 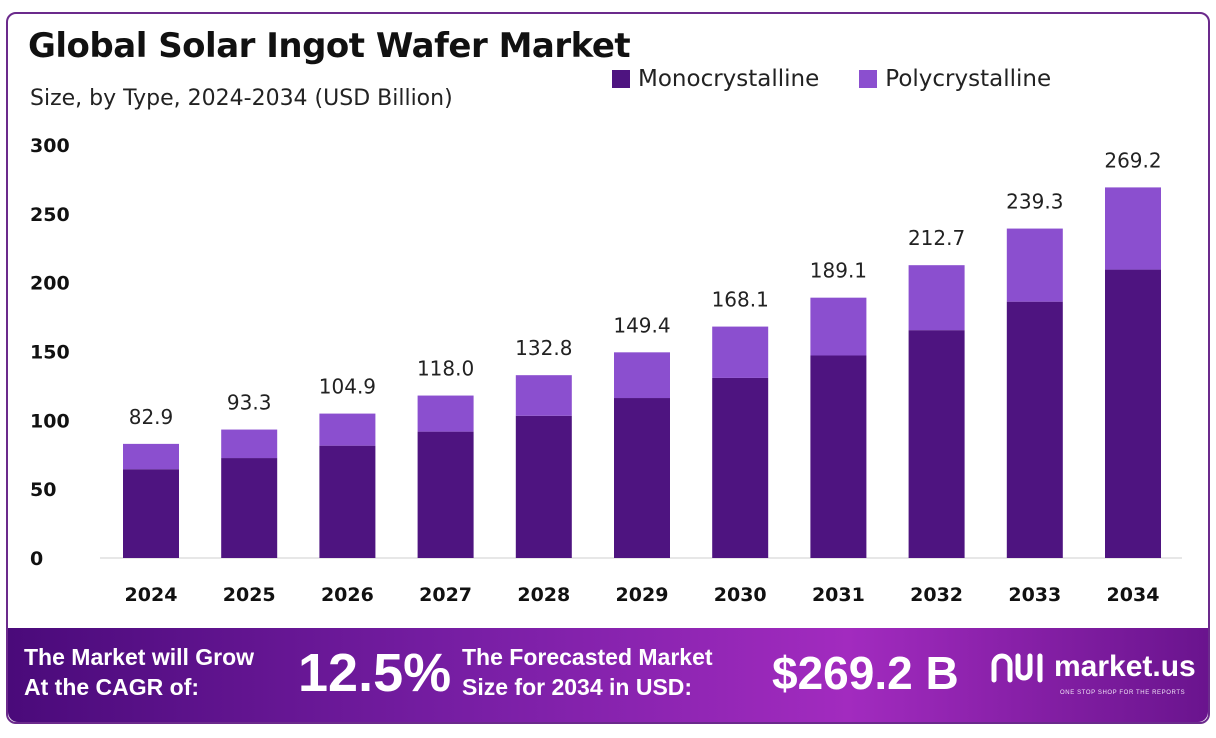 What do you see at coordinates (50, 215) in the screenshot?
I see `y-tick-label: 250` at bounding box center [50, 215].